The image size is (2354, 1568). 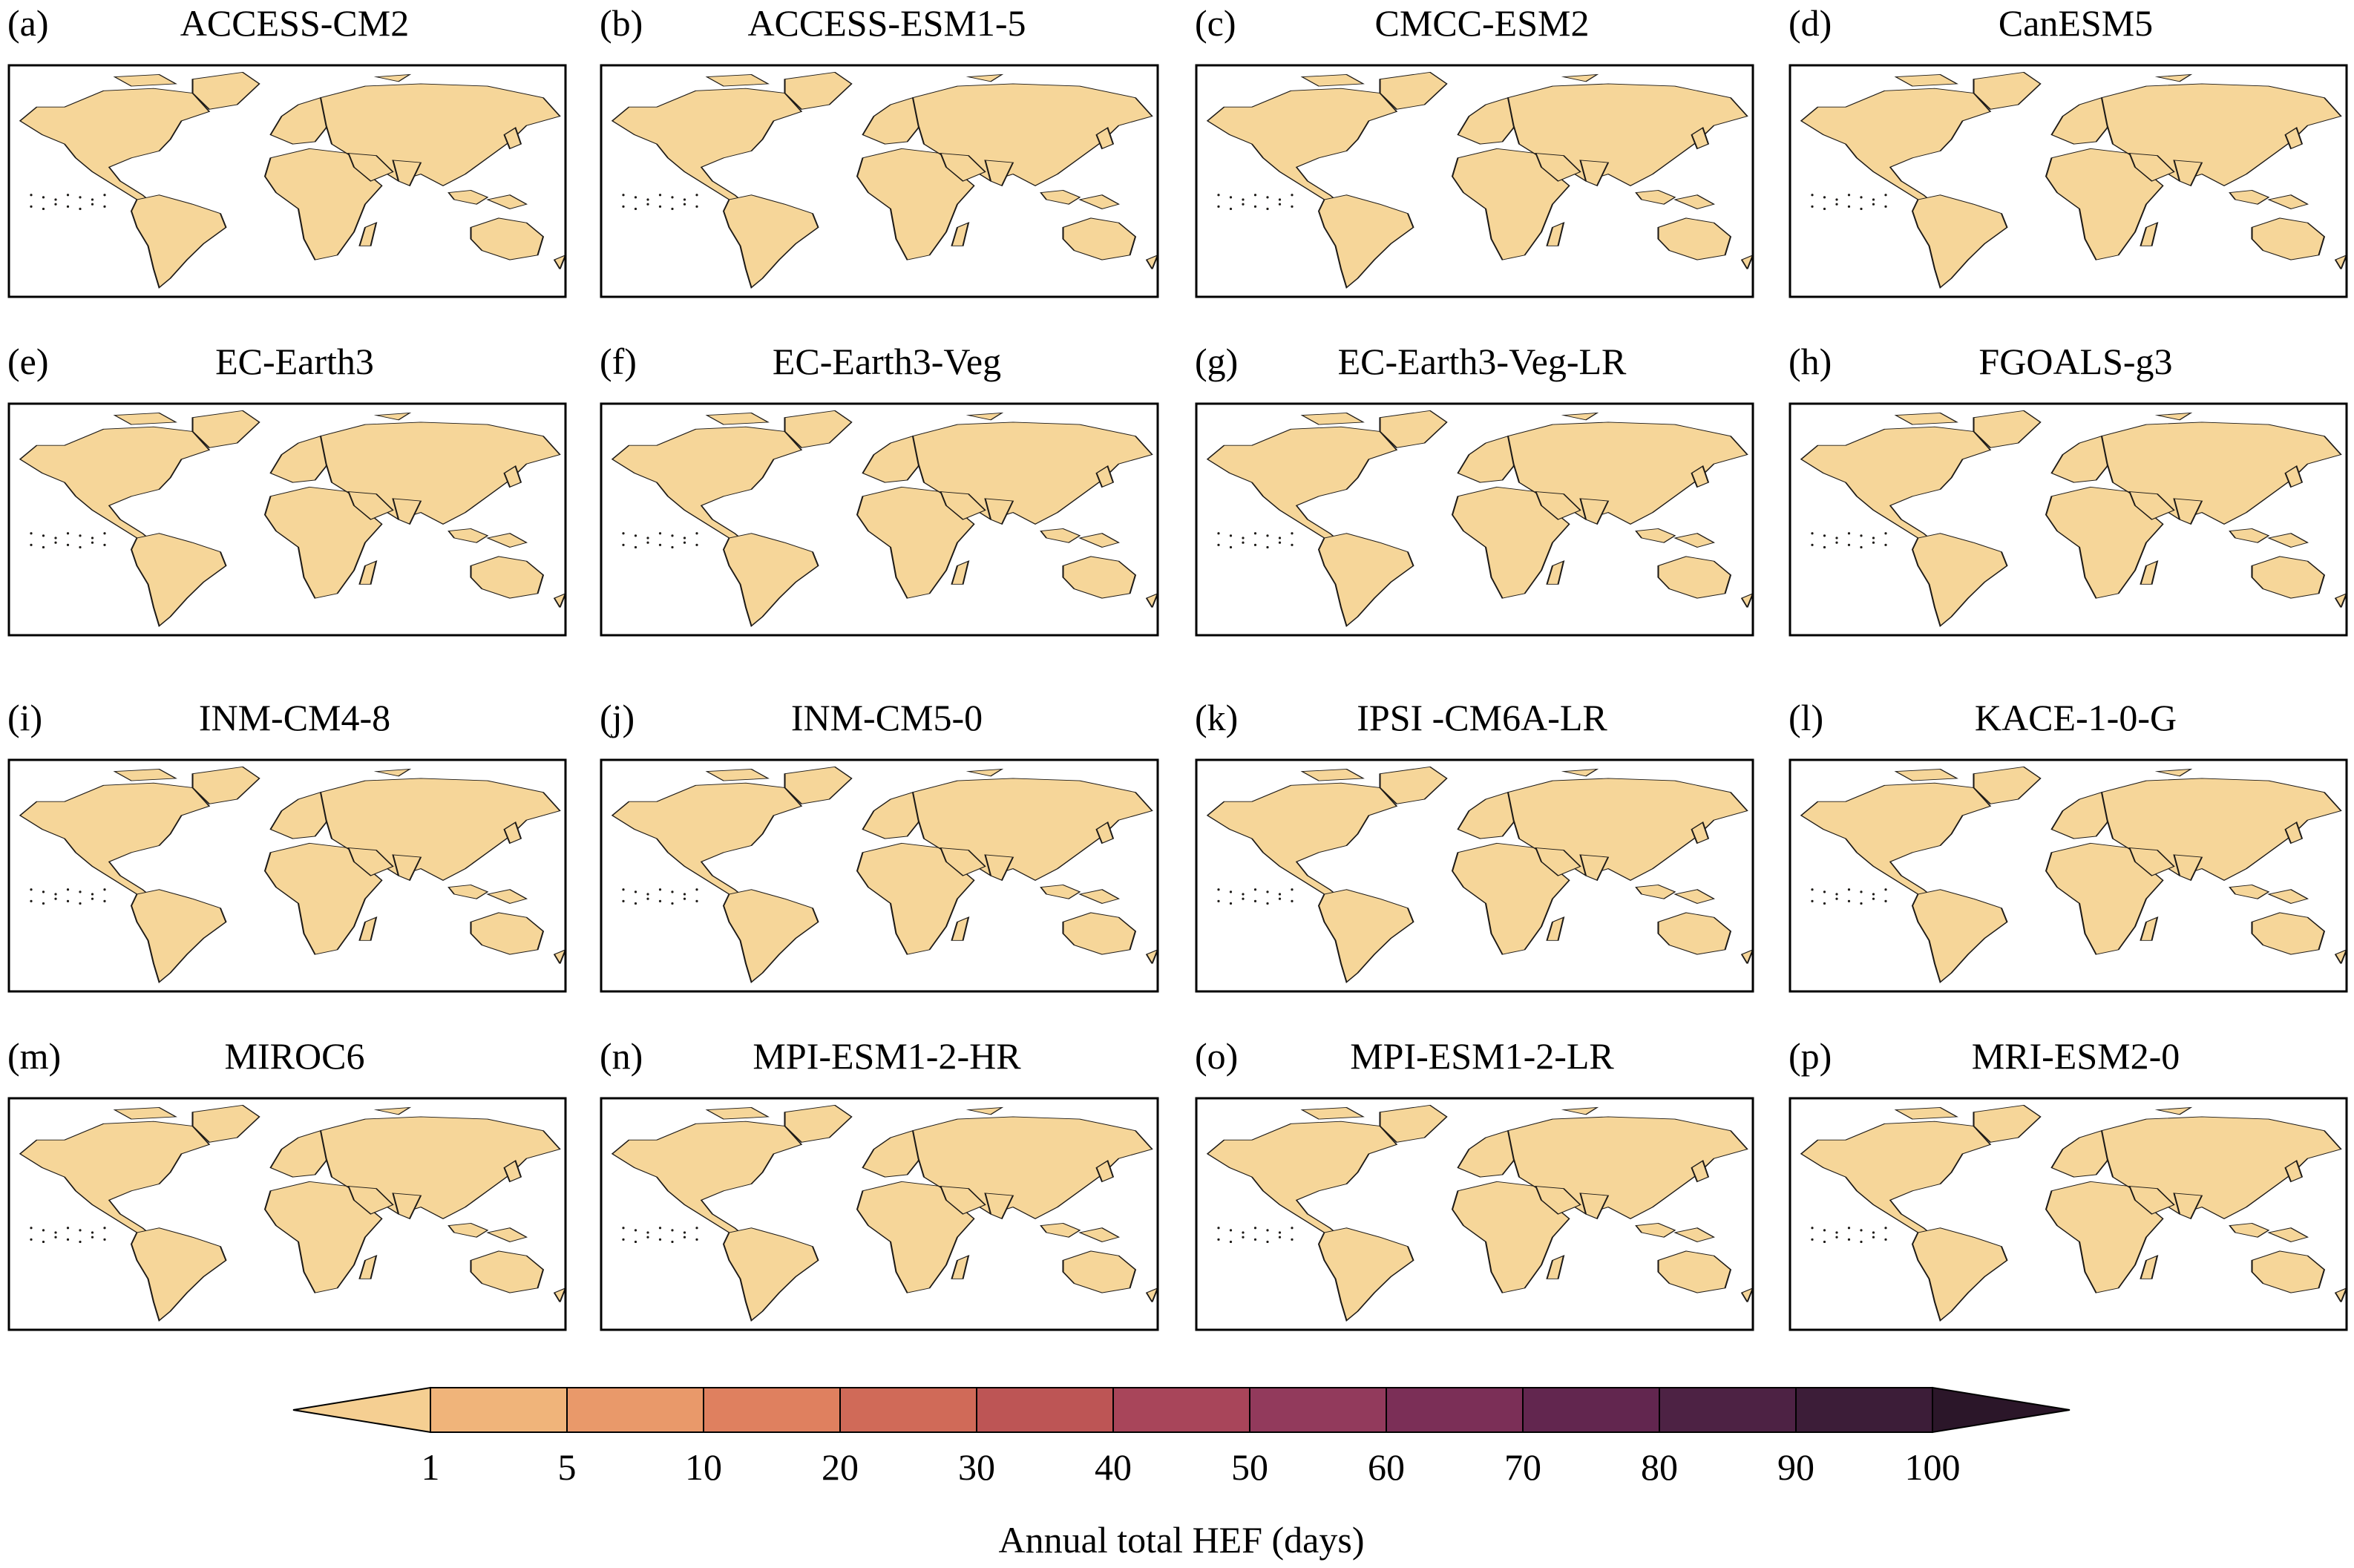 What do you see at coordinates (1482, 23) in the screenshot?
I see `panel-model-name: CMCC-ESM2` at bounding box center [1482, 23].